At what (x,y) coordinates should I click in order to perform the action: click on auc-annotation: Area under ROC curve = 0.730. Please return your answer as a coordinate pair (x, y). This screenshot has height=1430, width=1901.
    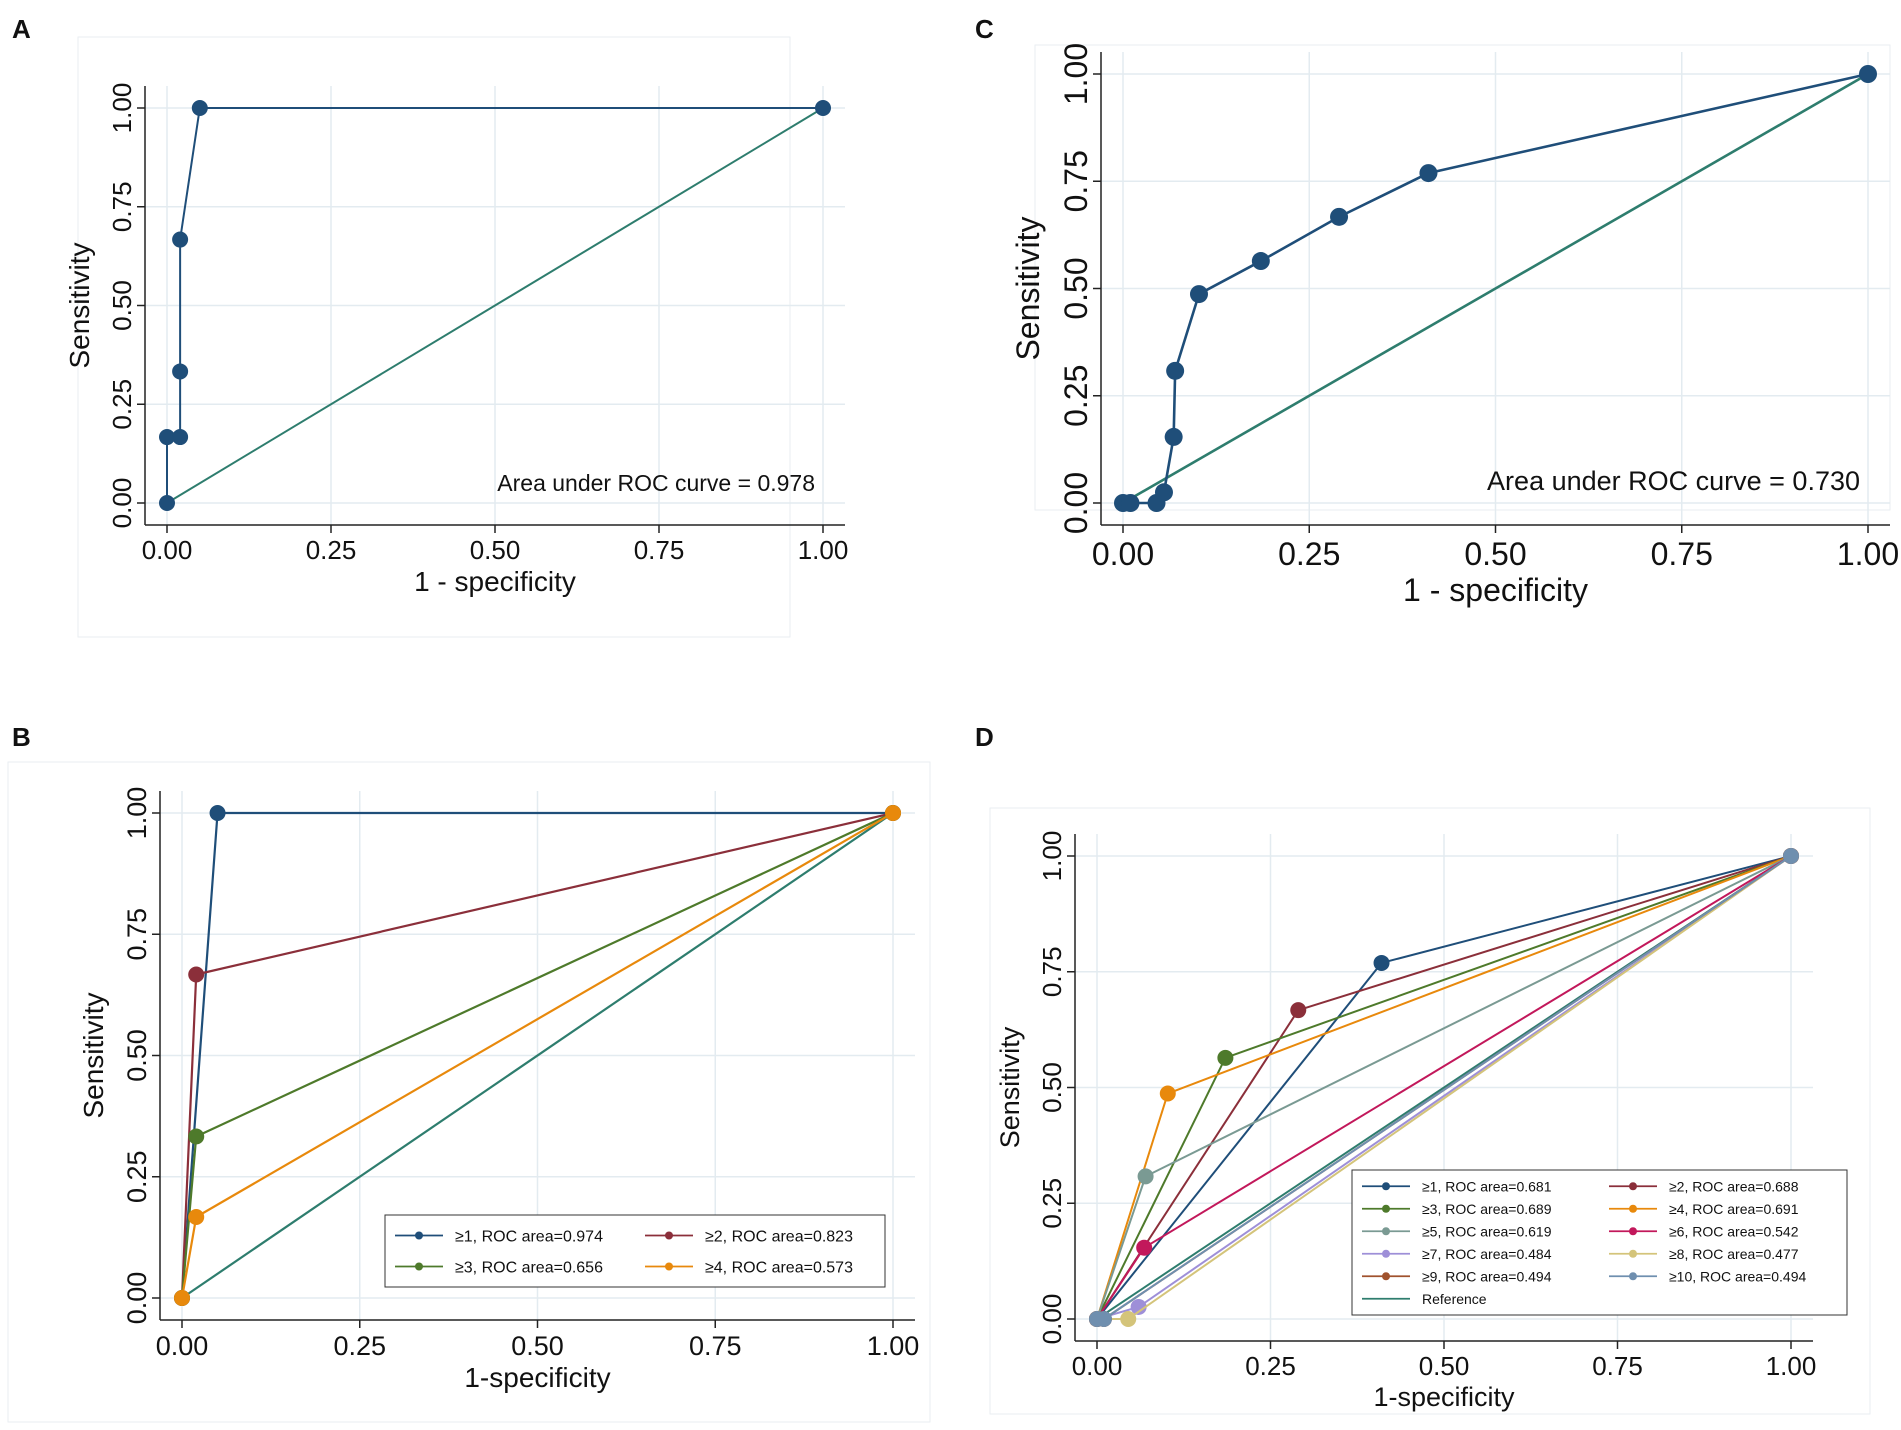
    Looking at the image, I should click on (1673, 481).